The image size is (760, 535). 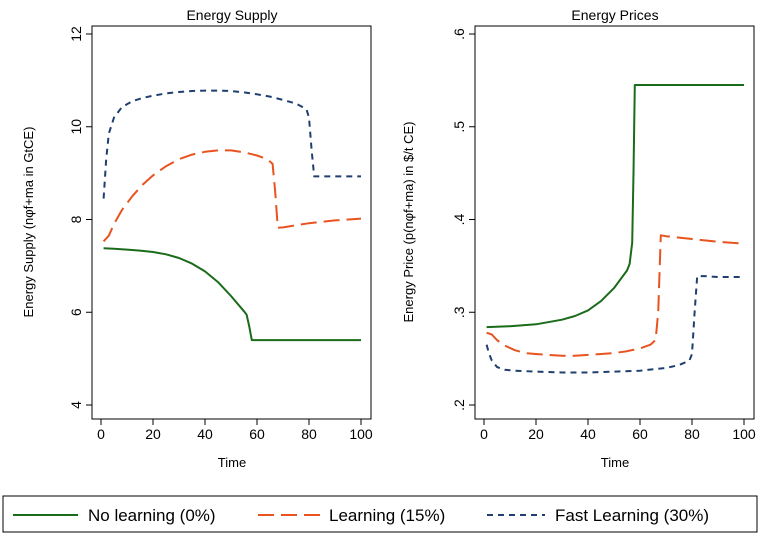 I want to click on energy-prices-x-axis-title: Time, so click(x=615, y=462).